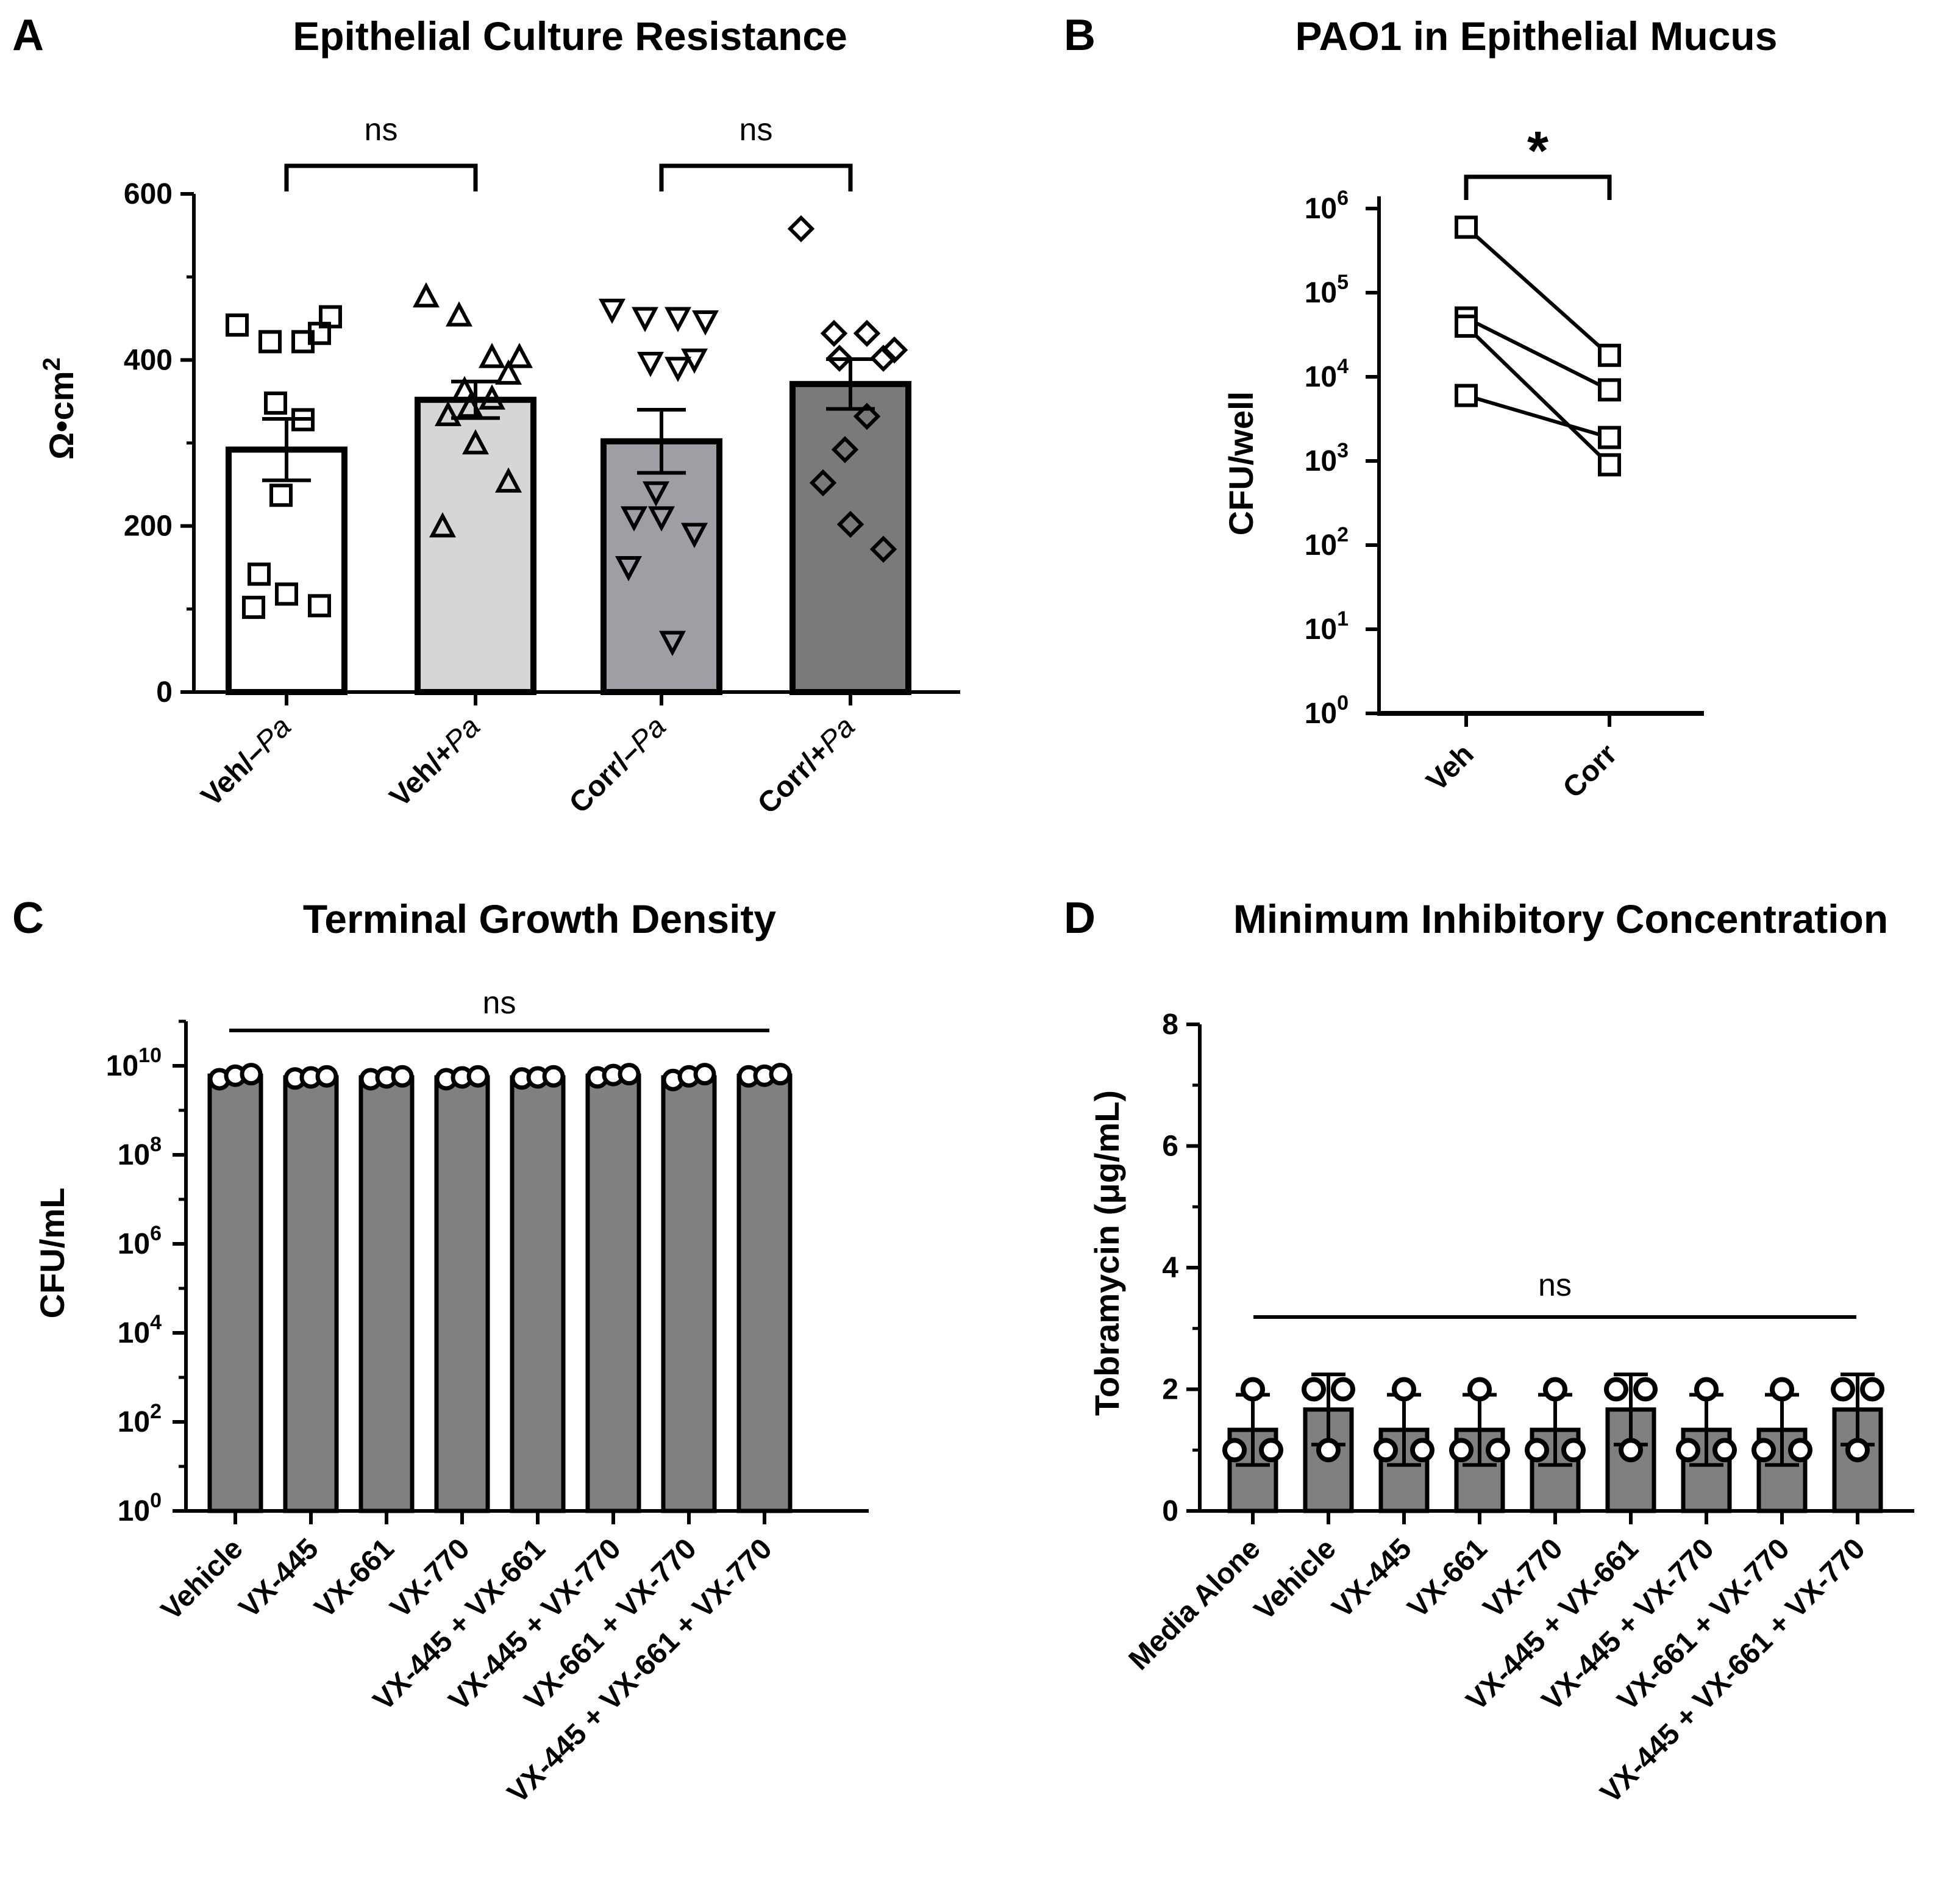 Image resolution: width=1960 pixels, height=1892 pixels. Describe the element at coordinates (382, 130) in the screenshot. I see `significance-label-a: ns` at that location.